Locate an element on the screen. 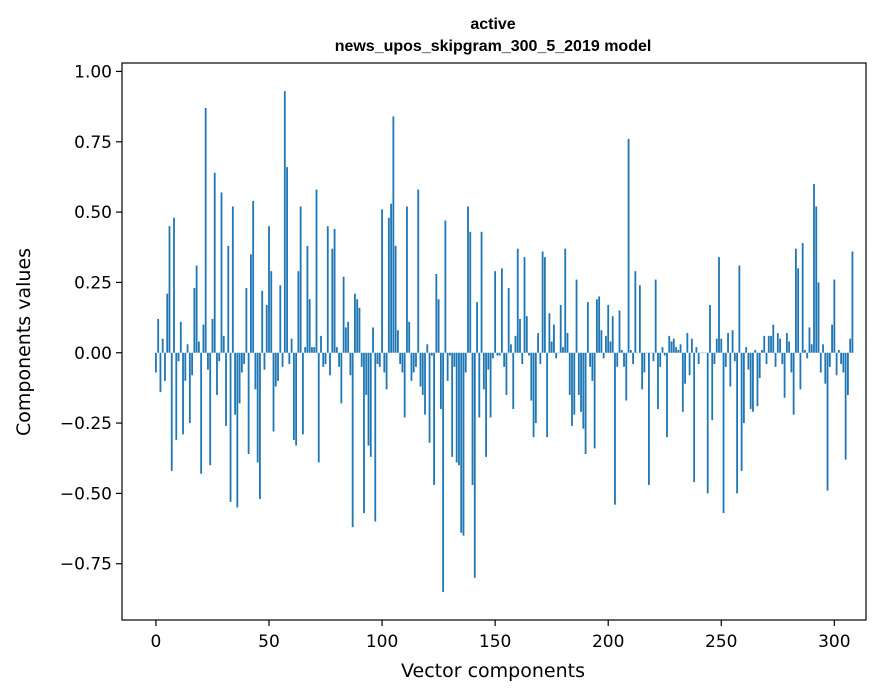  x-tick-label: 0 is located at coordinates (156, 642).